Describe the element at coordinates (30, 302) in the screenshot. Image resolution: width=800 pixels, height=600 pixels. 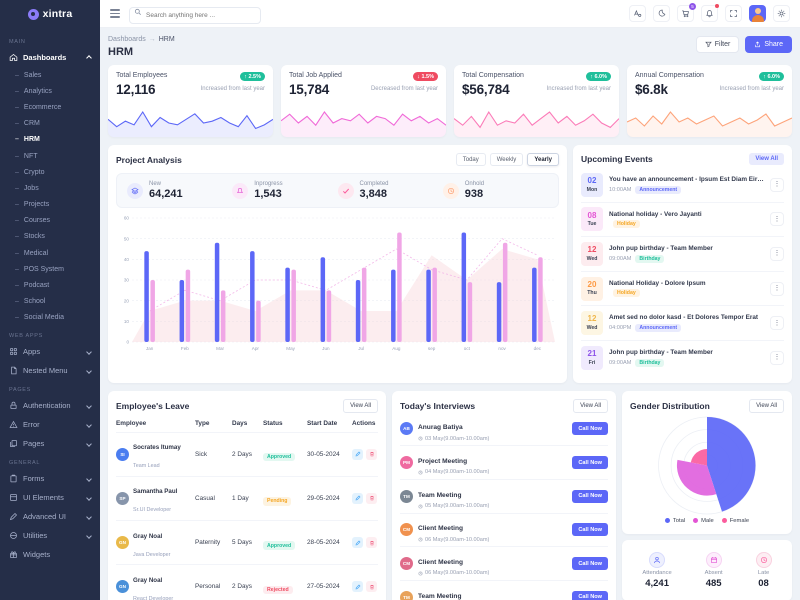
I see `sidebar-item-school: – School` at that location.